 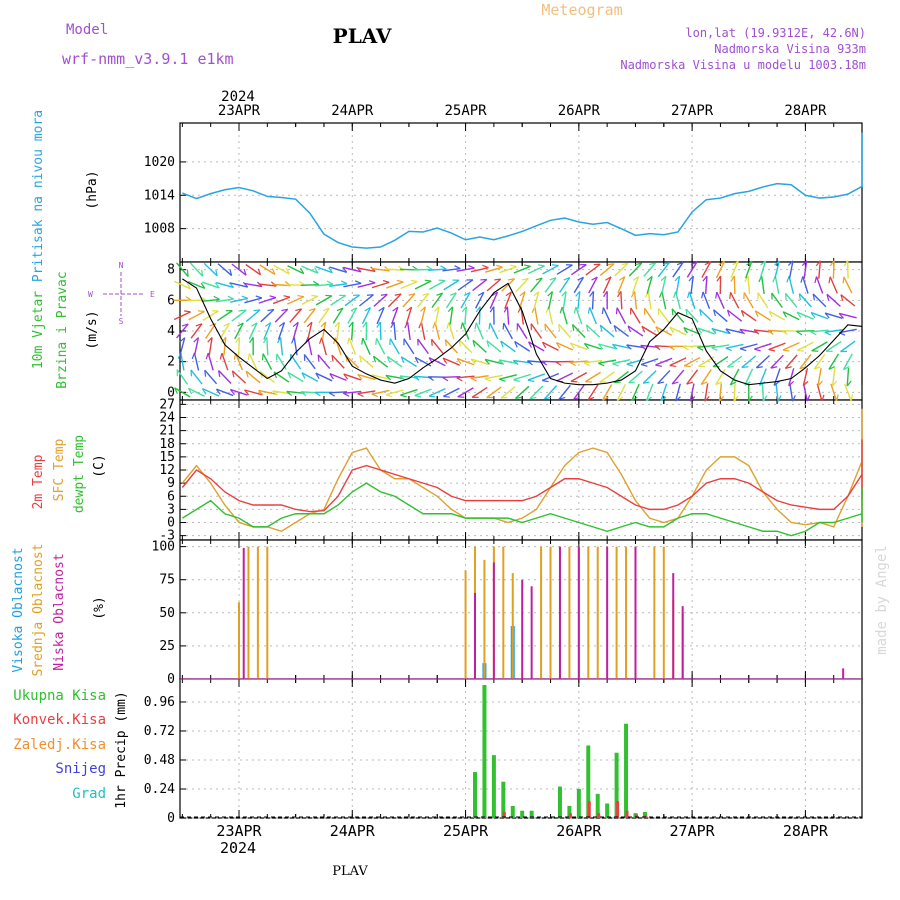 What do you see at coordinates (693, 831) in the screenshot?
I see `bottom-day-label: 27APR` at bounding box center [693, 831].